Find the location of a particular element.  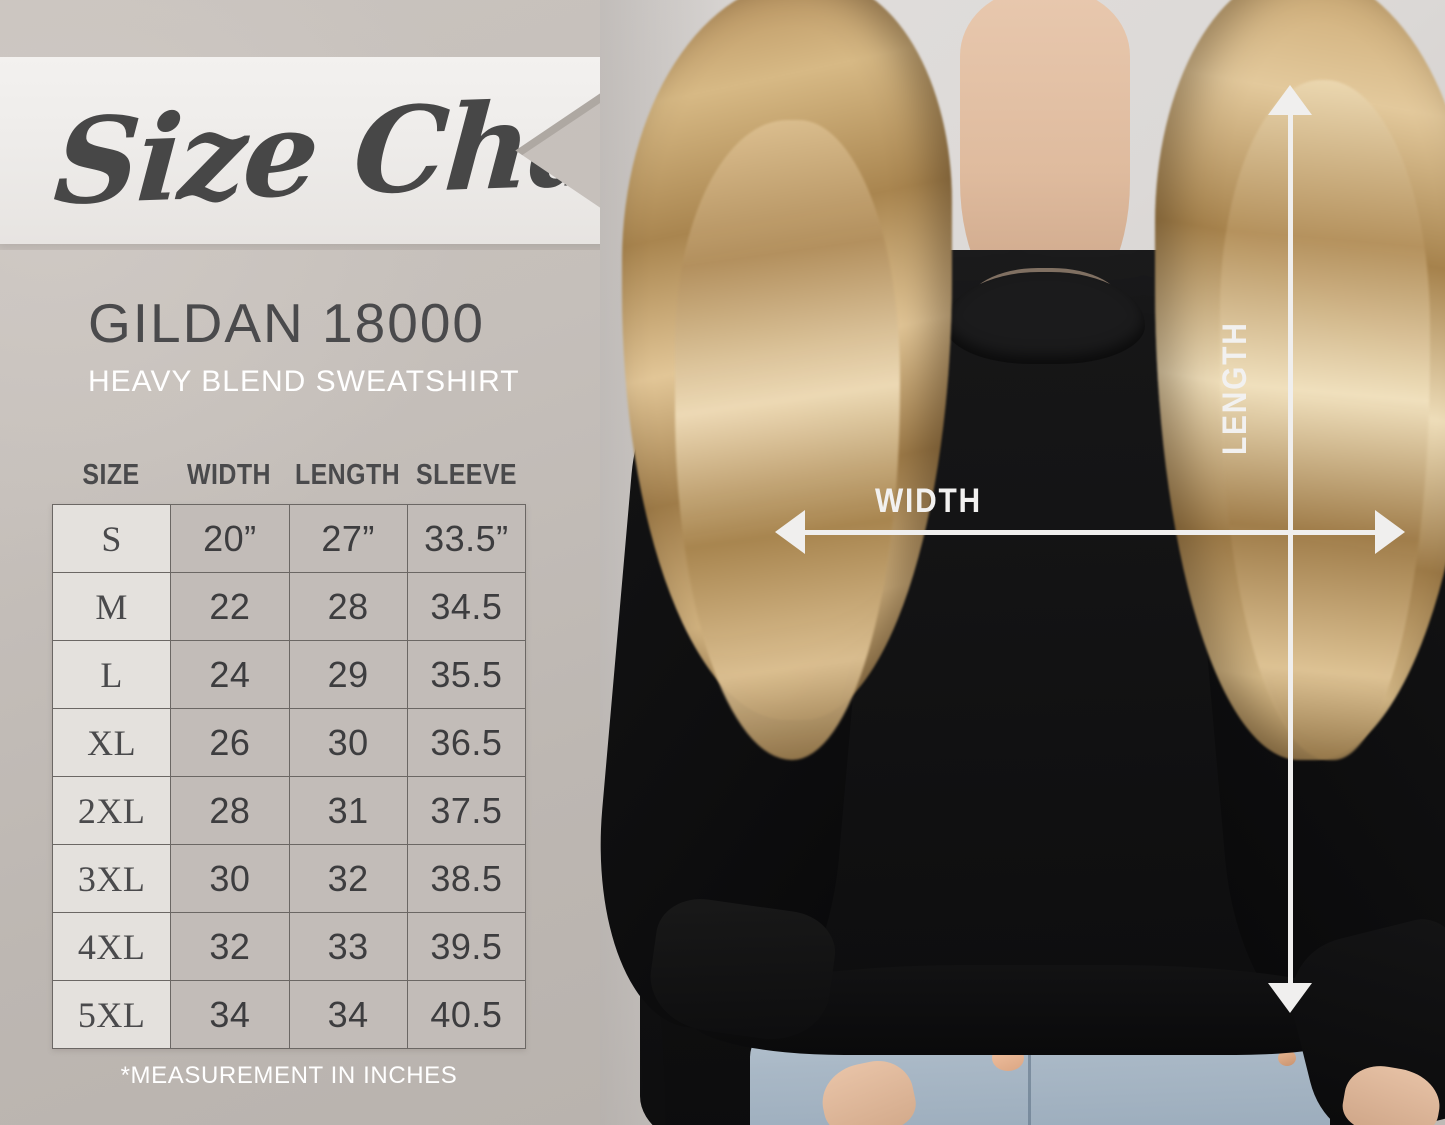

cell-length: 31 is located at coordinates (348, 810).